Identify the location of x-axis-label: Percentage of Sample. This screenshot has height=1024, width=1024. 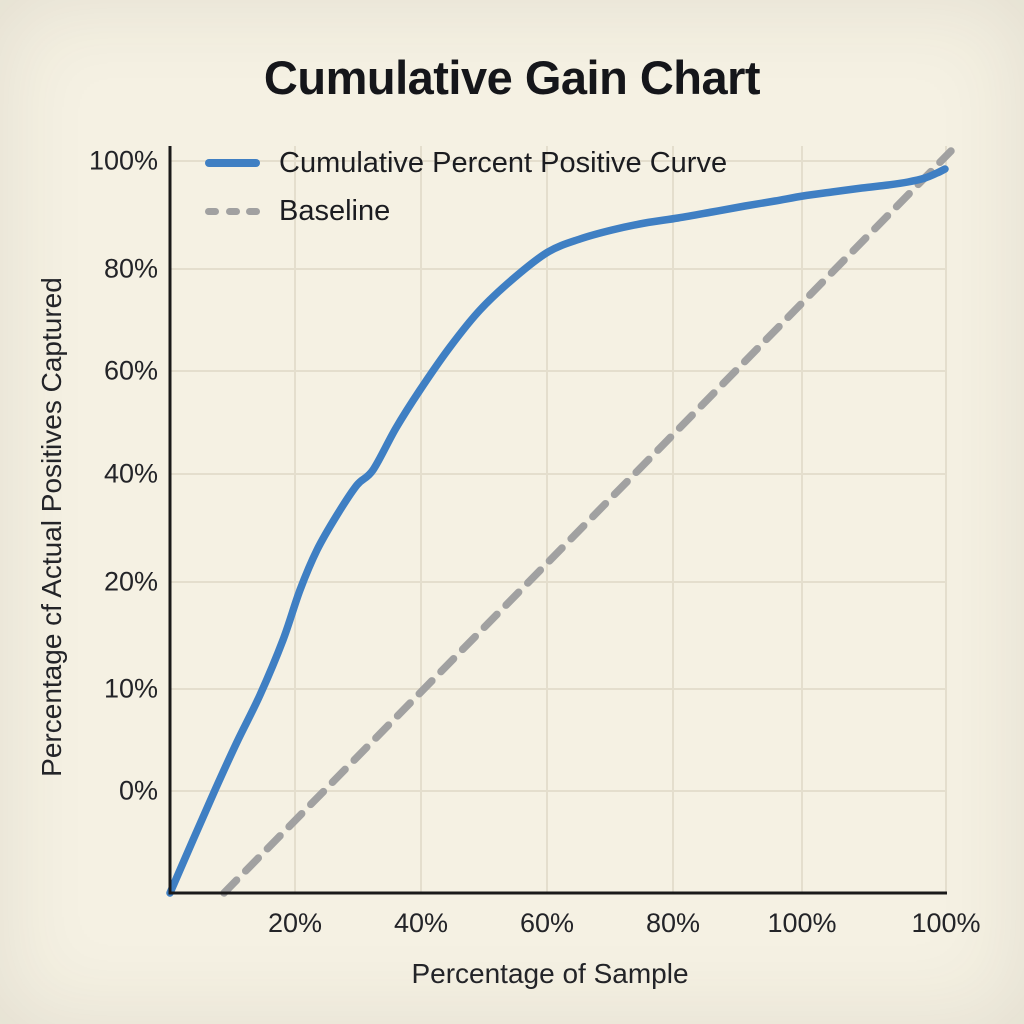
(550, 973).